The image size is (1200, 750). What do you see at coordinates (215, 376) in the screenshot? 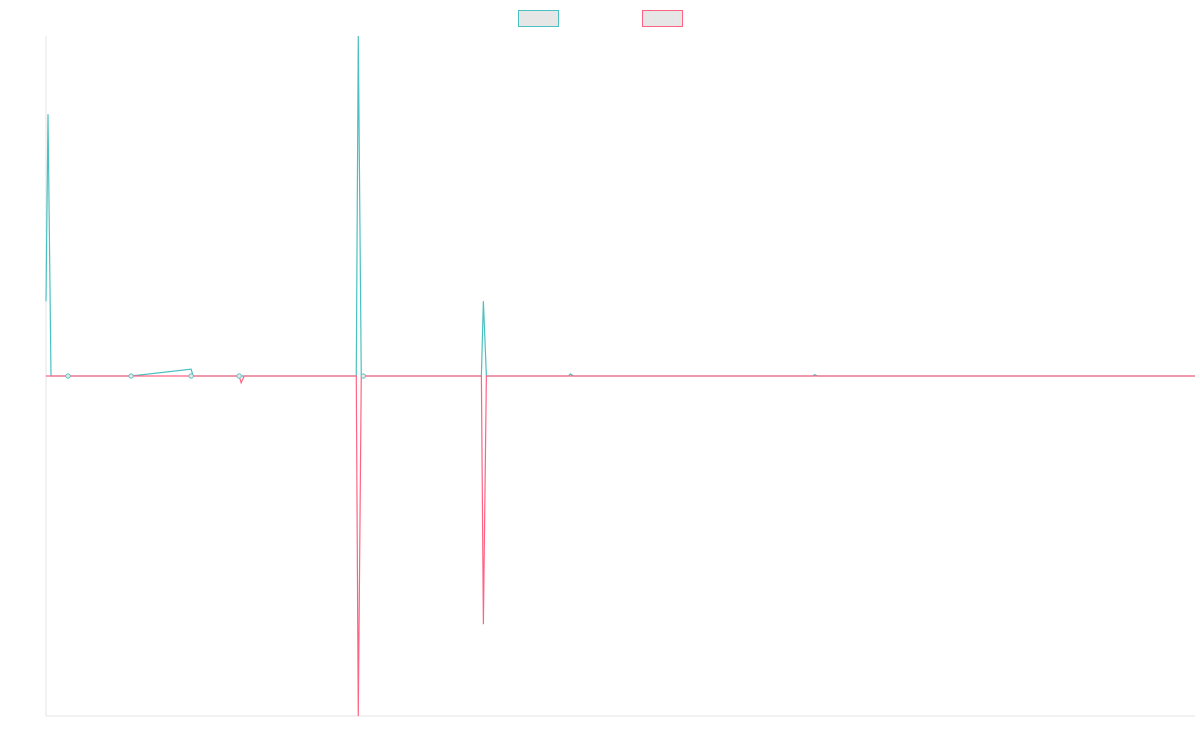
I see `marker-layer` at bounding box center [215, 376].